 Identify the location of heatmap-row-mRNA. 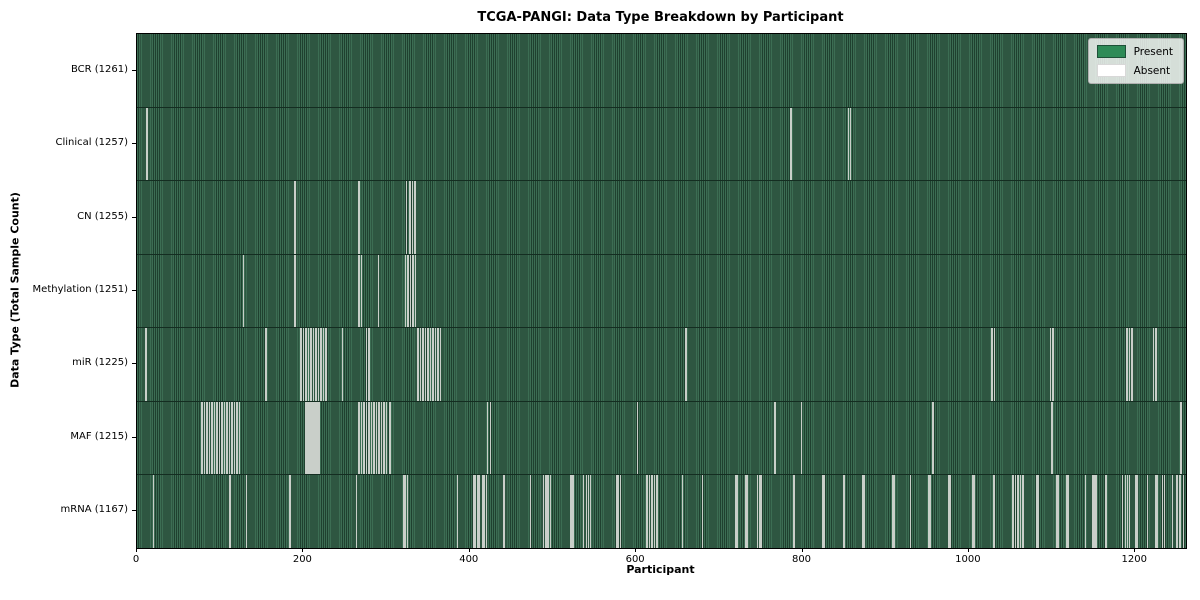
(661, 511).